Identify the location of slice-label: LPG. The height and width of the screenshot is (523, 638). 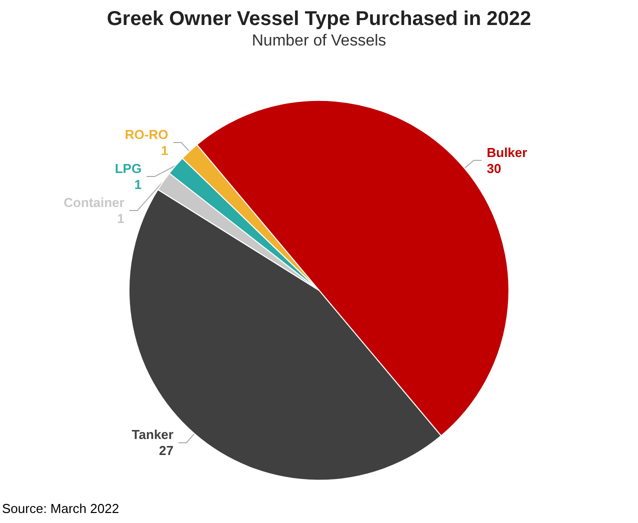
(128, 168).